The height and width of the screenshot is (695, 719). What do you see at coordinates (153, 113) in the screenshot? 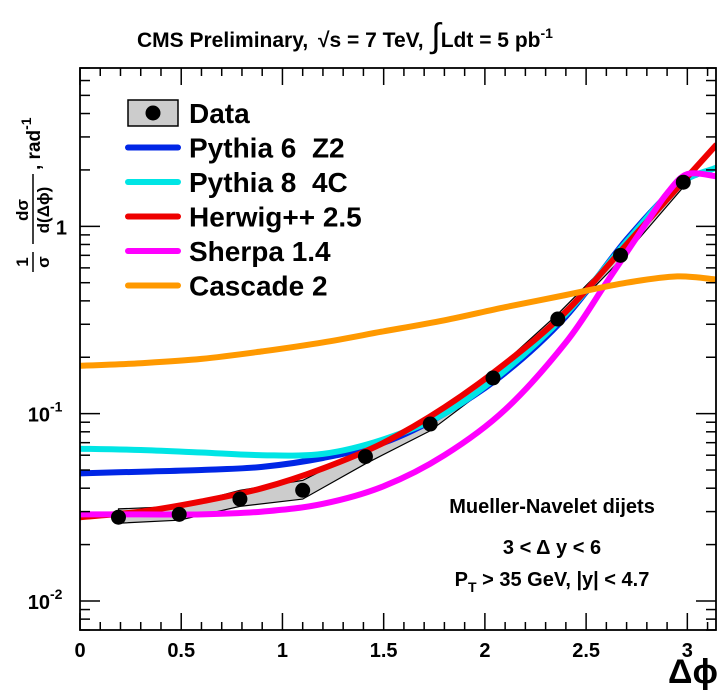
I see `legend-marker-data` at bounding box center [153, 113].